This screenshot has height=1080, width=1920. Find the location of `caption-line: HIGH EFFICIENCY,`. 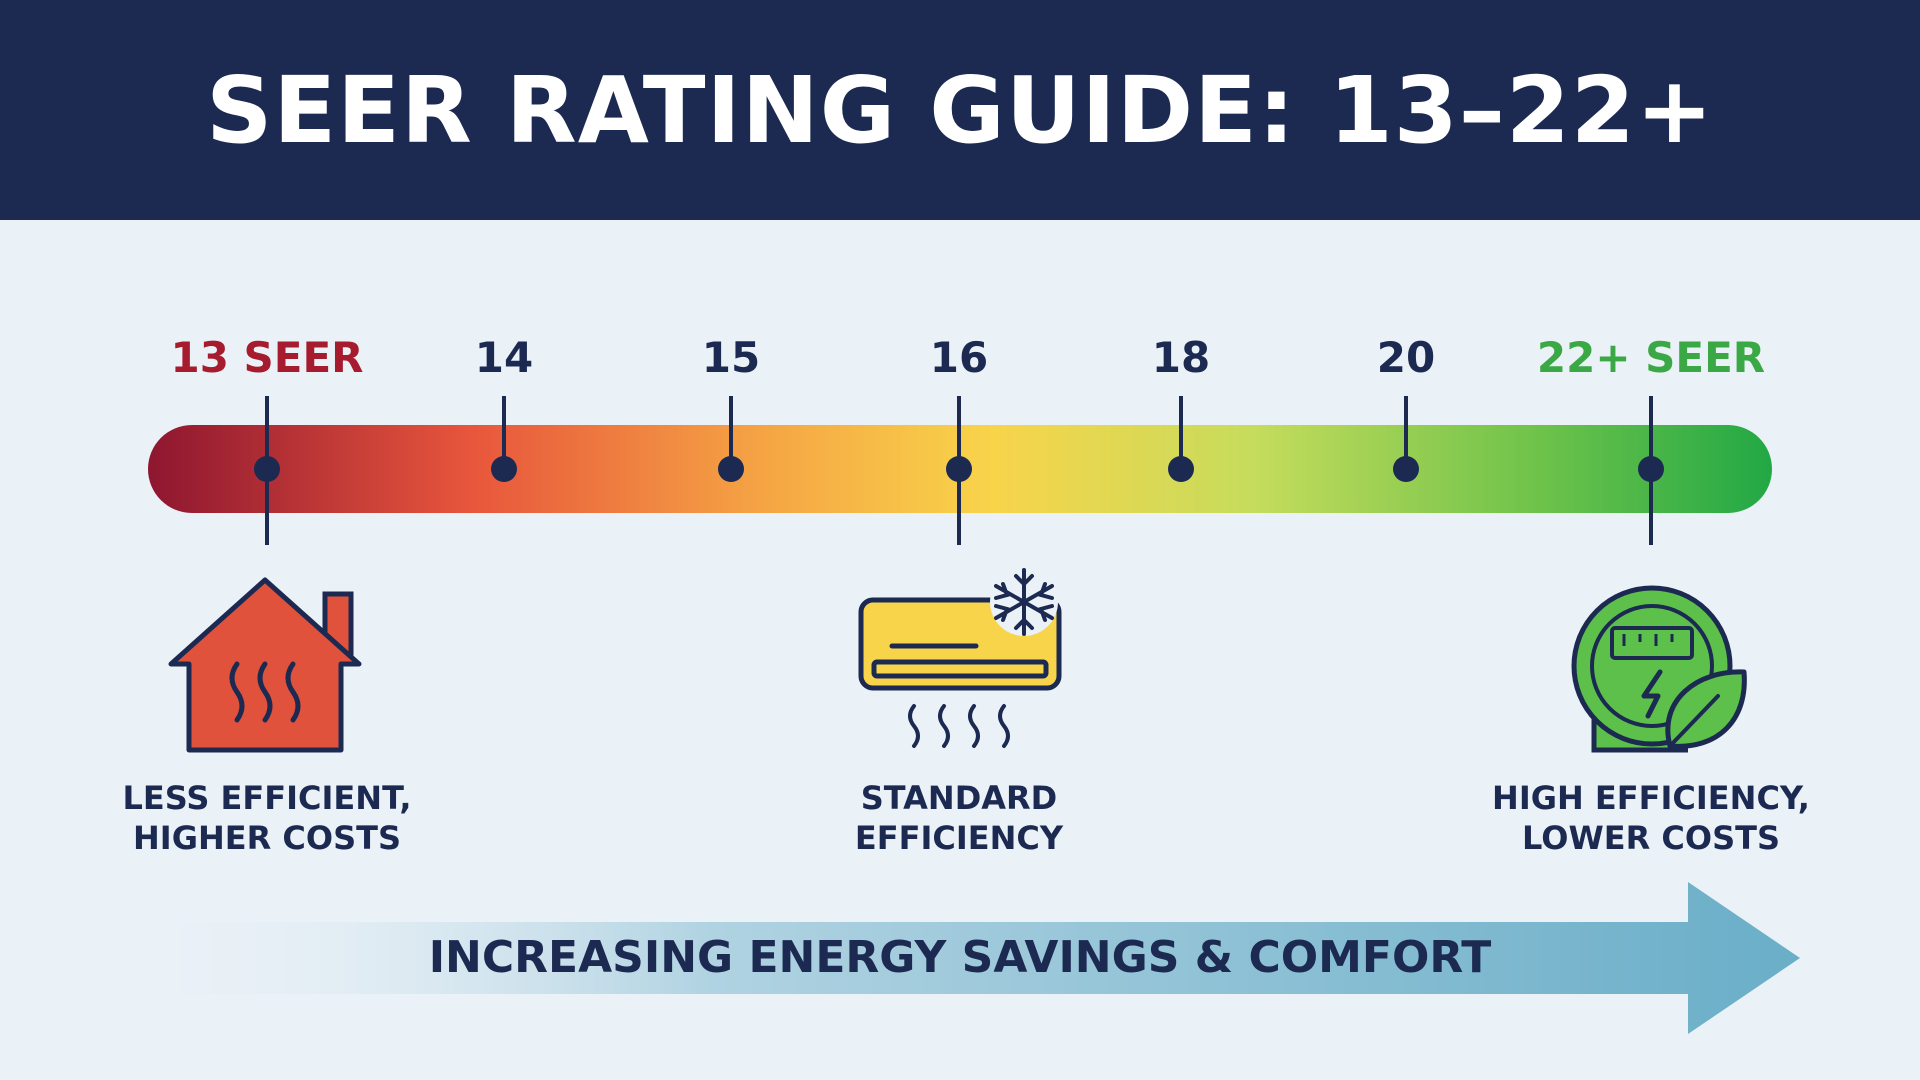

caption-line: HIGH EFFICIENCY, is located at coordinates (1651, 798).